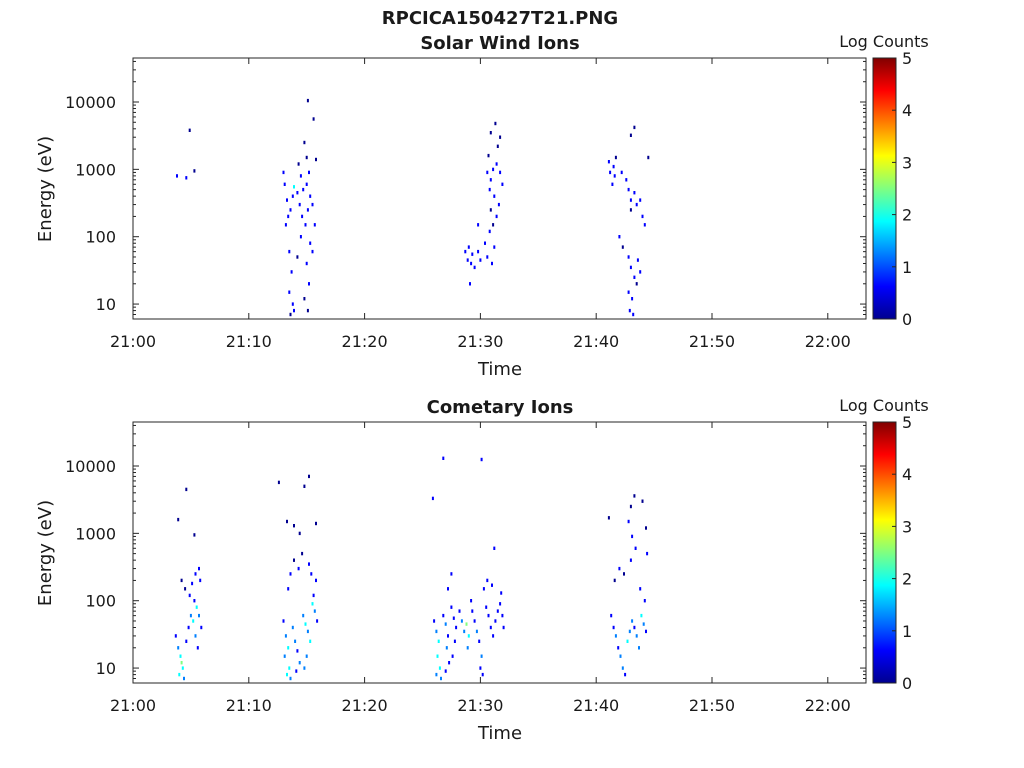  What do you see at coordinates (907, 526) in the screenshot?
I see `cometary-colorbar-tick-label: 3` at bounding box center [907, 526].